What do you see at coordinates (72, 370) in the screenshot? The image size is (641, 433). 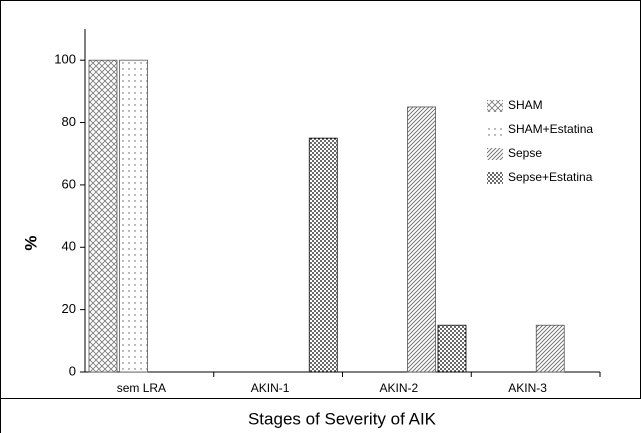 I see `y-tick-label: 0` at bounding box center [72, 370].